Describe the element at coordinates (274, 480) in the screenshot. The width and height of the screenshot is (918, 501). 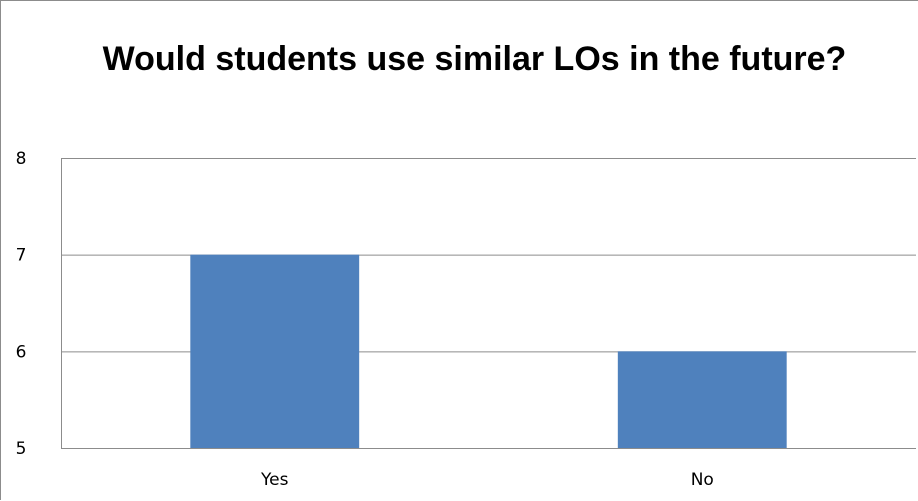
I see `x-tick-label: Yes` at that location.